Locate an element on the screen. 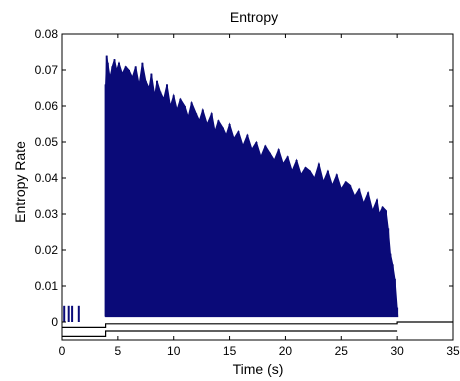  x-tick-label: 35 is located at coordinates (453, 351).